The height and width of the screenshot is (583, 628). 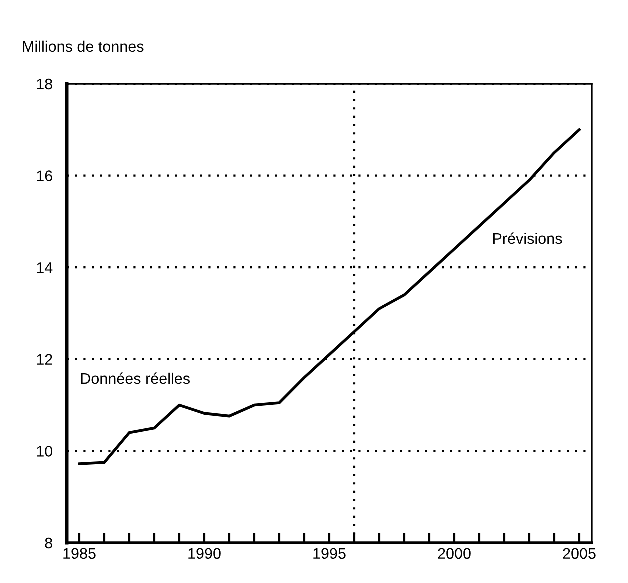 I want to click on y-tick-label: 16, so click(x=44, y=176).